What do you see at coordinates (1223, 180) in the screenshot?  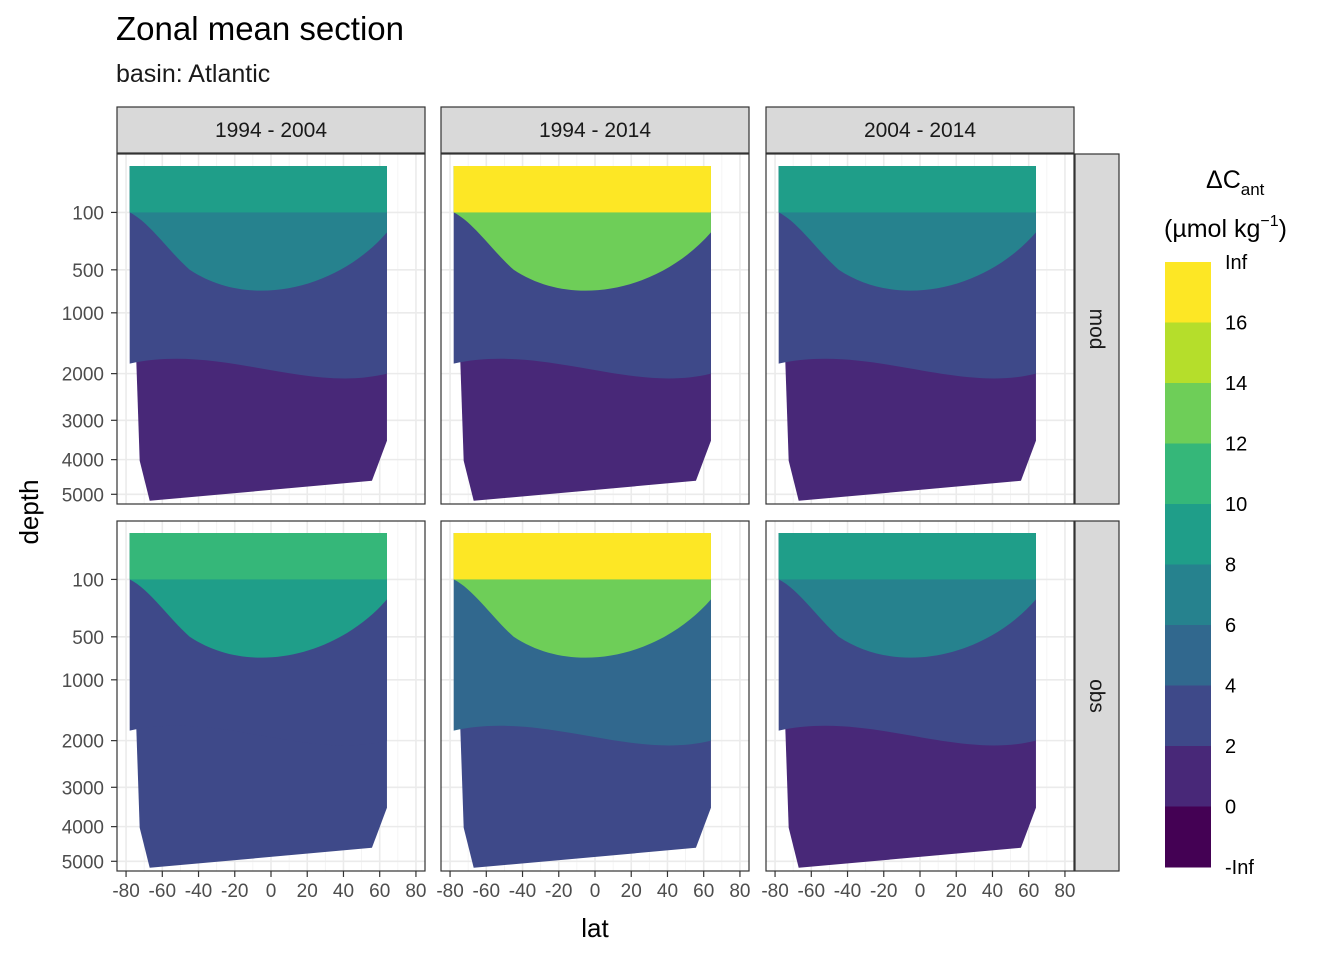 I see `legend-title-symbol: ΔC` at bounding box center [1223, 180].